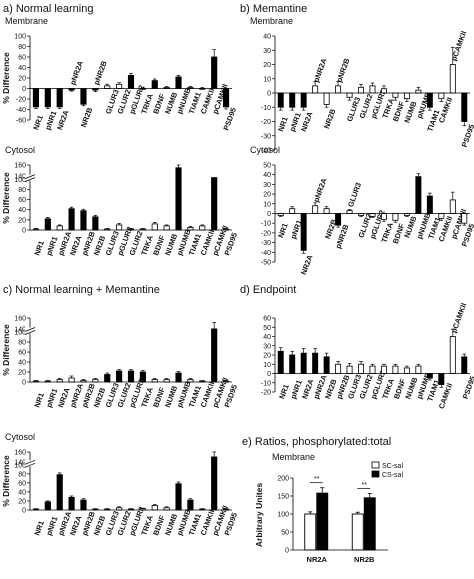 The image size is (474, 579). Describe the element at coordinates (383, 91) in the screenshot. I see `bar-TRKA` at that location.